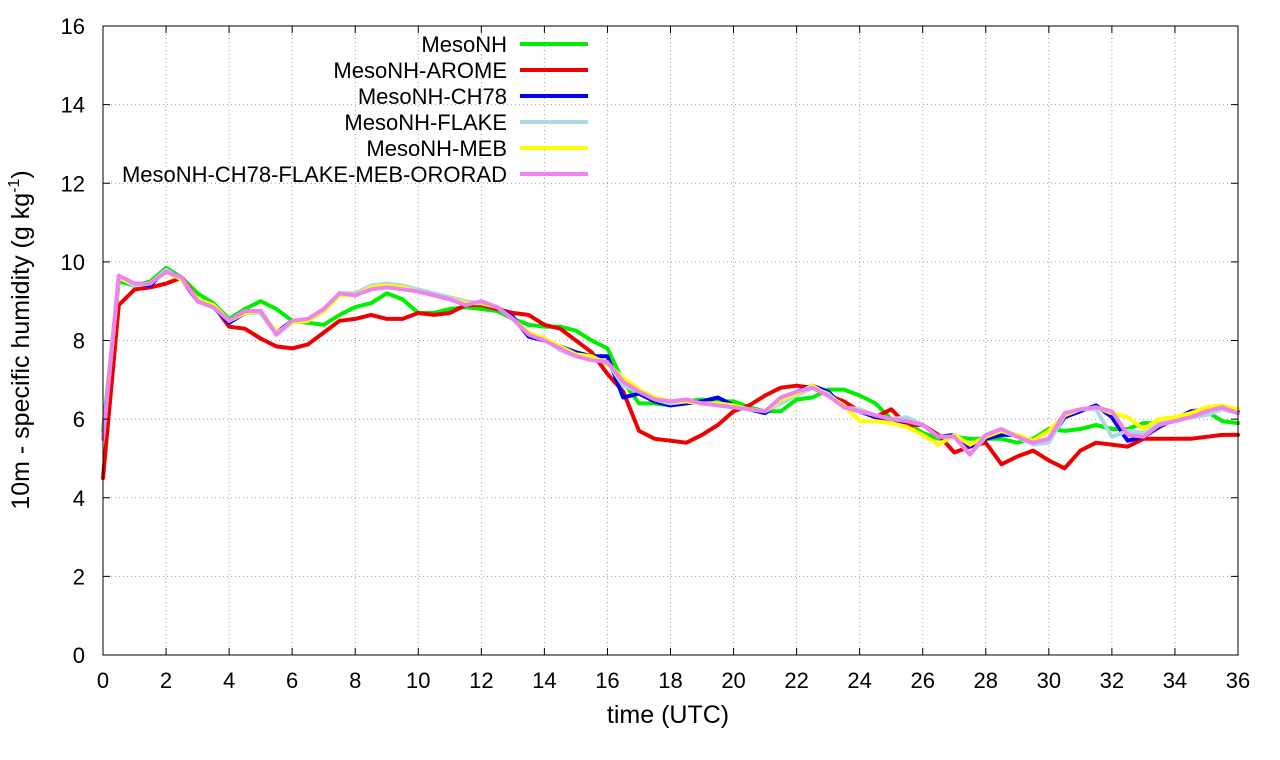 The image size is (1280, 760). What do you see at coordinates (733, 680) in the screenshot?
I see `x-tick-label: 20` at bounding box center [733, 680].